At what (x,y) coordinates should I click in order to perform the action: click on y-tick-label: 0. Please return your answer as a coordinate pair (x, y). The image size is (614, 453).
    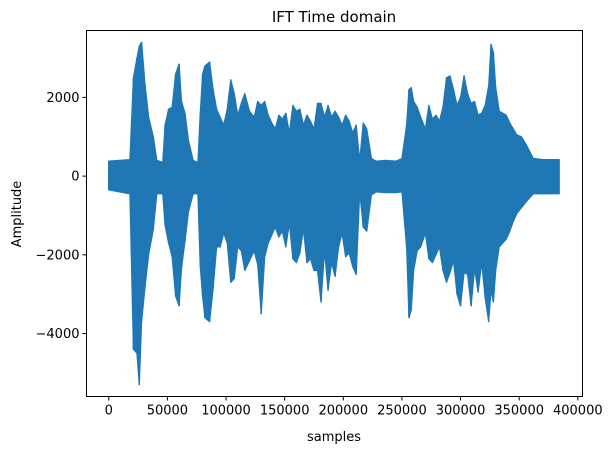
    Looking at the image, I should click on (75, 177).